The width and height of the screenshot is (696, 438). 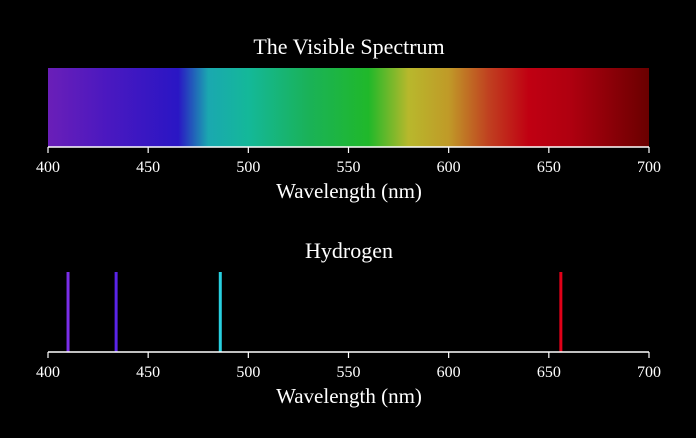 I want to click on hydrogen-title: Hydrogen, so click(x=349, y=250).